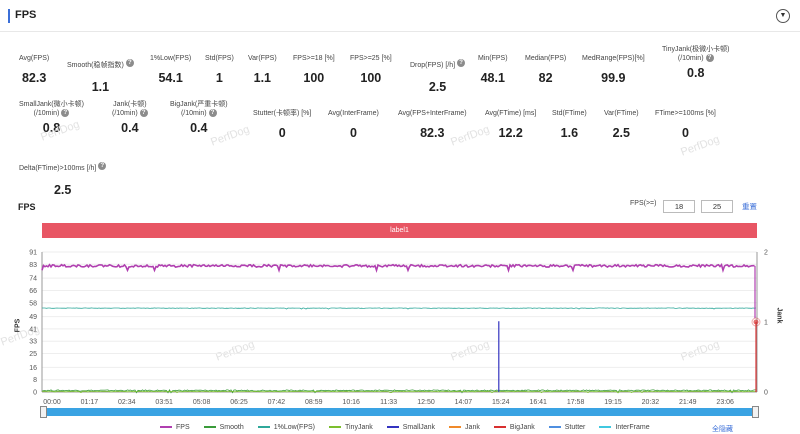 The image size is (800, 434). What do you see at coordinates (432, 113) in the screenshot?
I see `metric-label: Avg(FPS+InterFrame)` at bounding box center [432, 113].